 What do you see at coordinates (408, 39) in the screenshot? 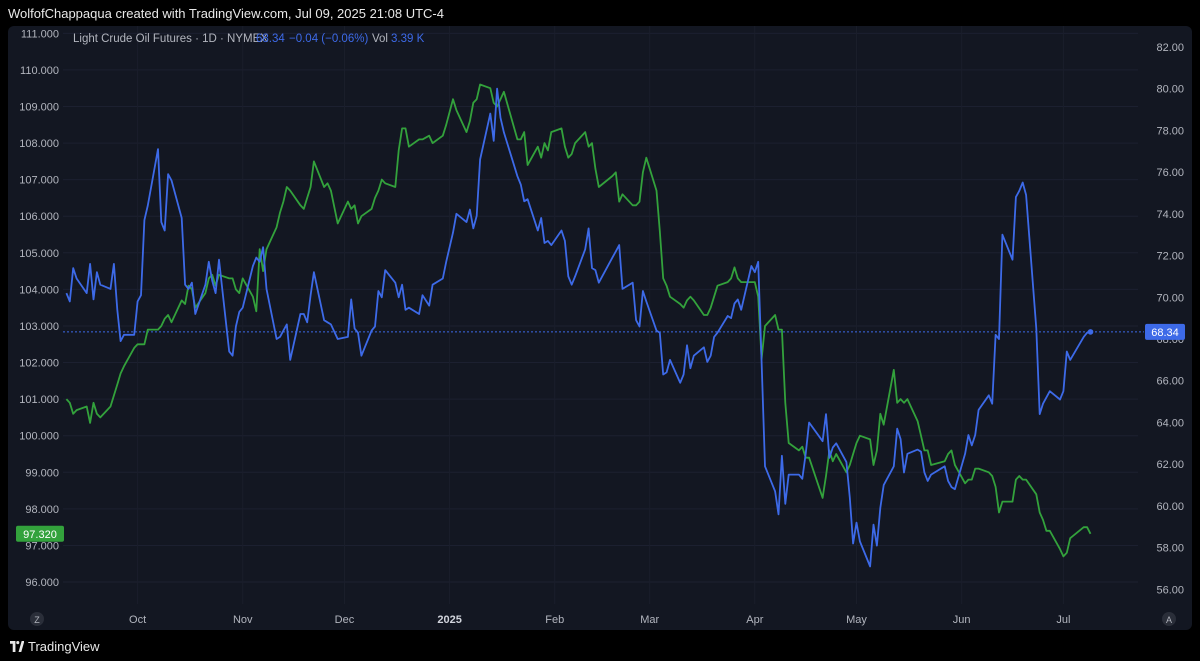
I see `legend-vol-value: 3.39 K` at bounding box center [408, 39].